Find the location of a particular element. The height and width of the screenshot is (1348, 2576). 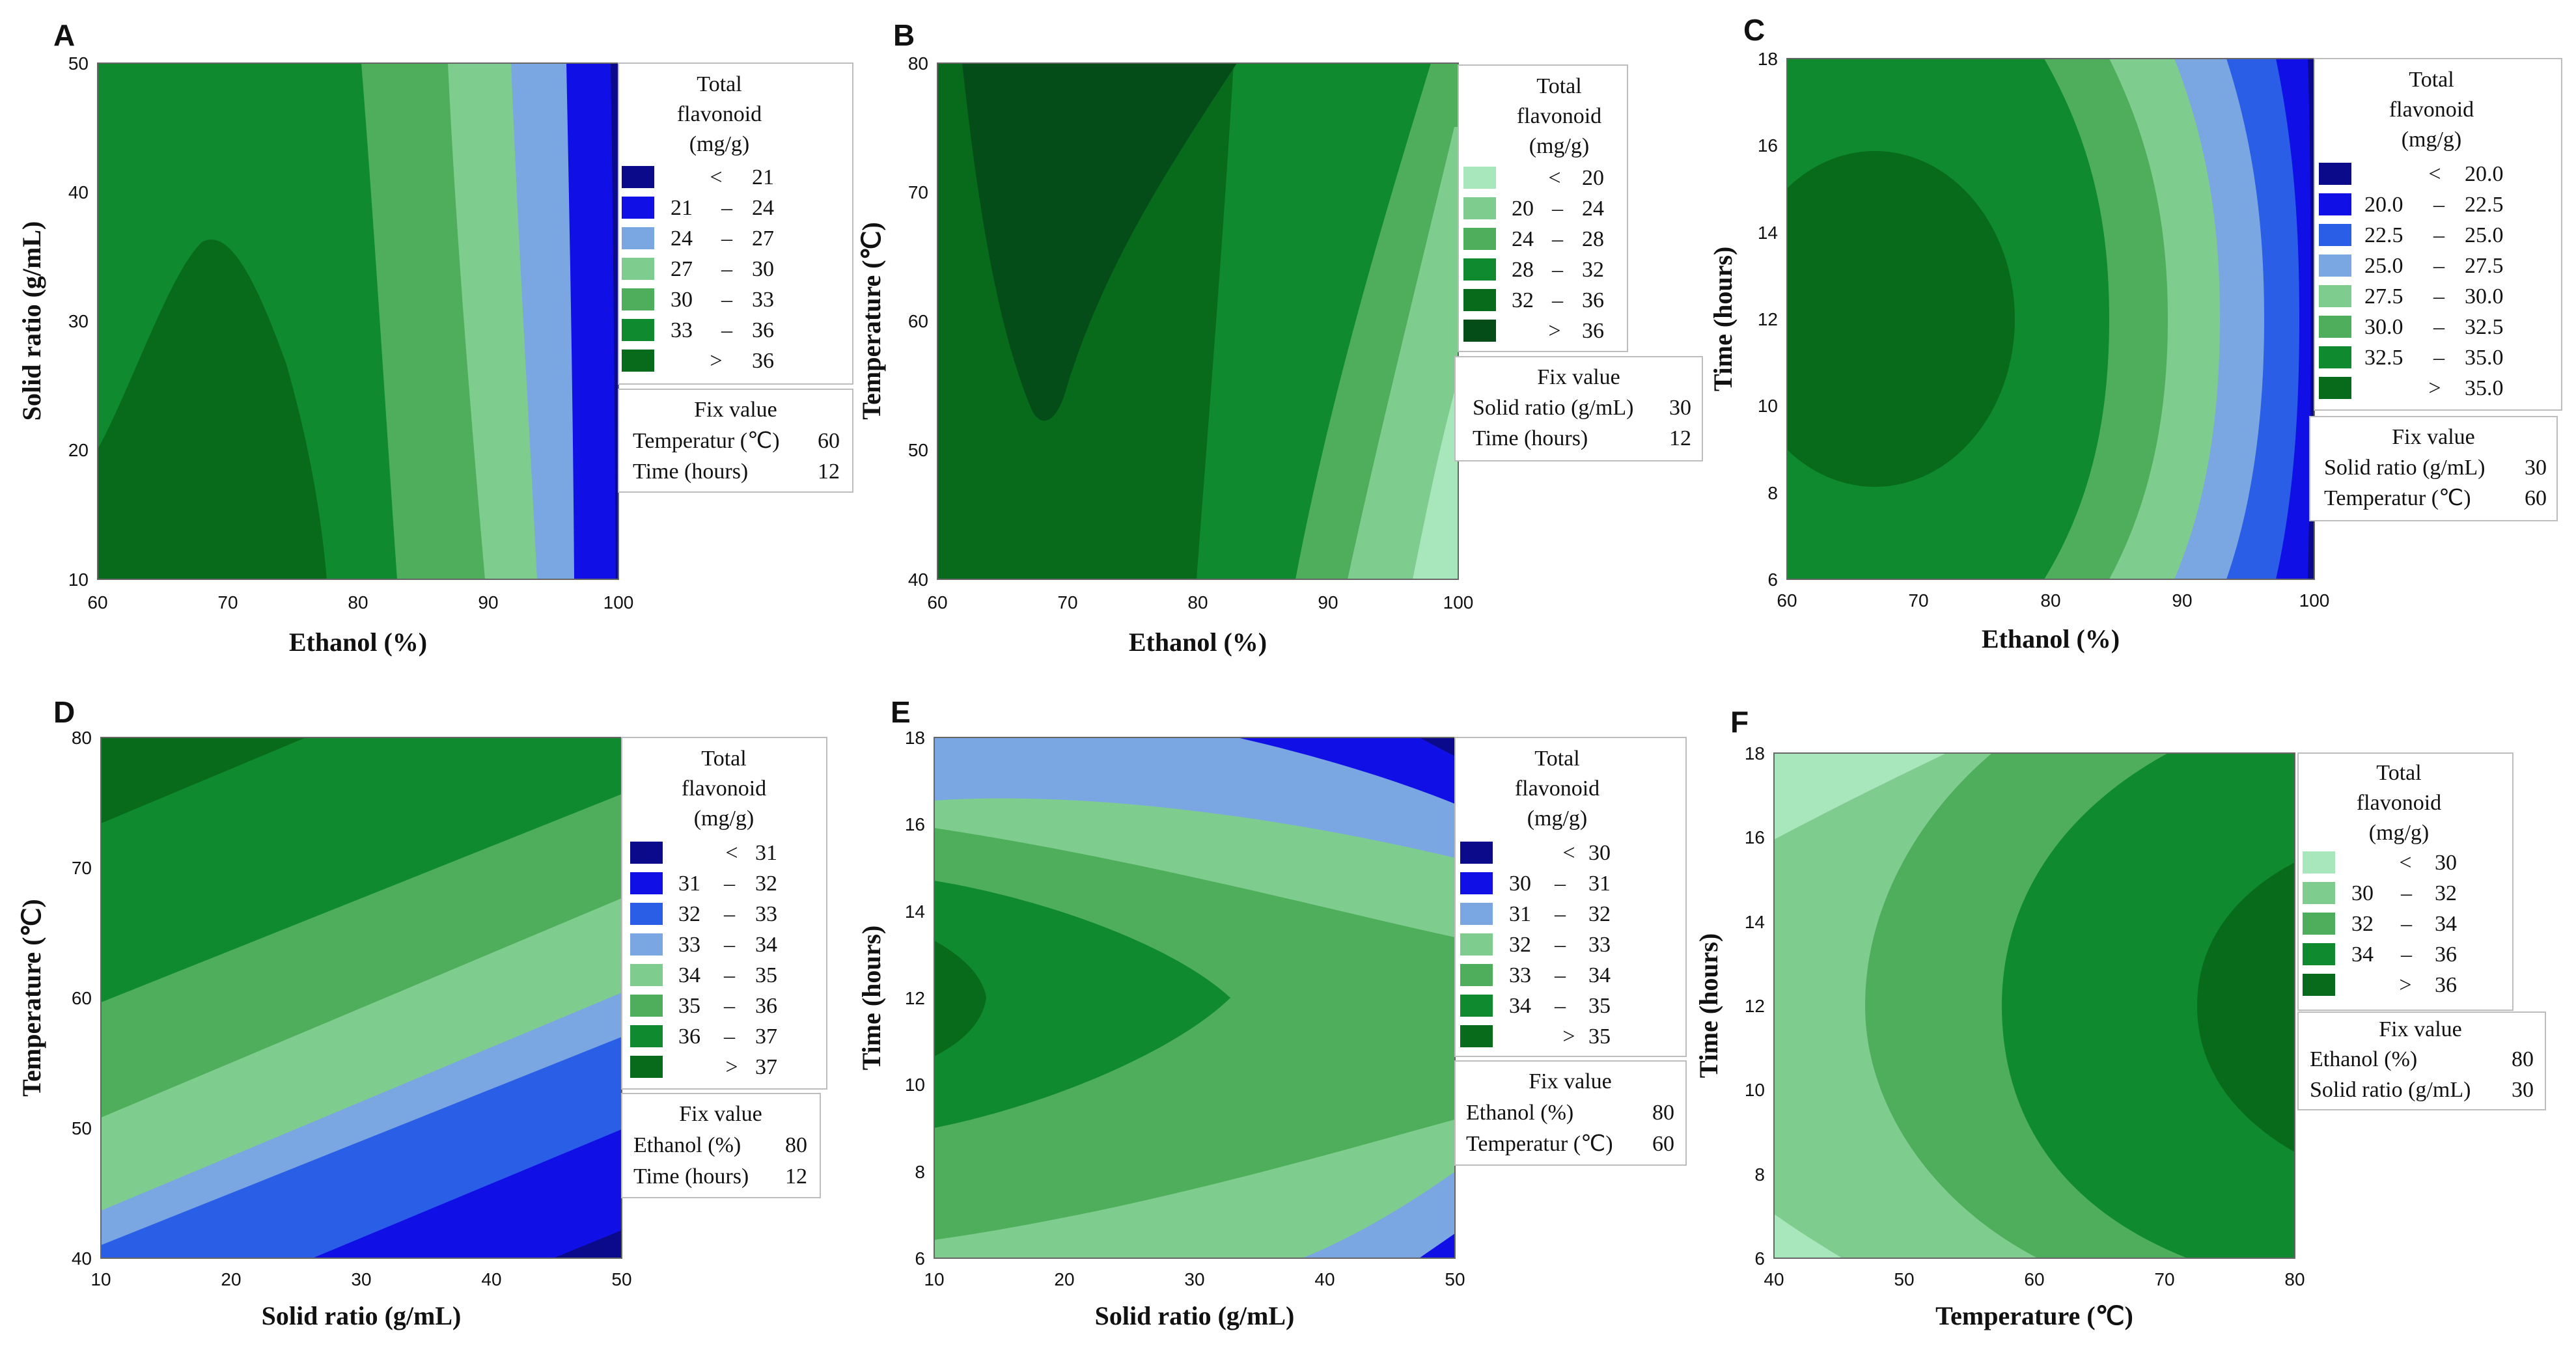

panel-f-fixvalue-box is located at coordinates (2421, 1060).